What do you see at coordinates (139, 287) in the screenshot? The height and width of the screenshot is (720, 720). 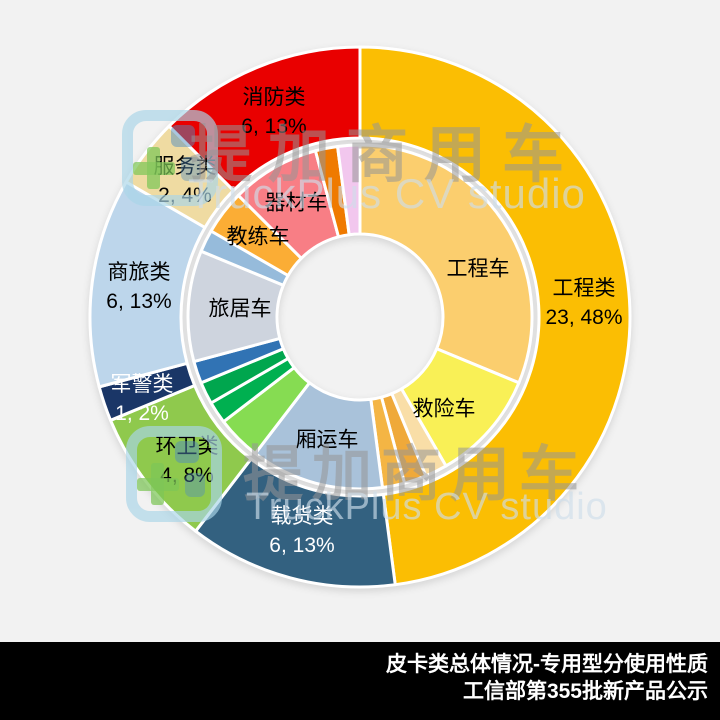 I see `outer-segment-label-商旅类: 商旅类 6, 13%` at bounding box center [139, 287].